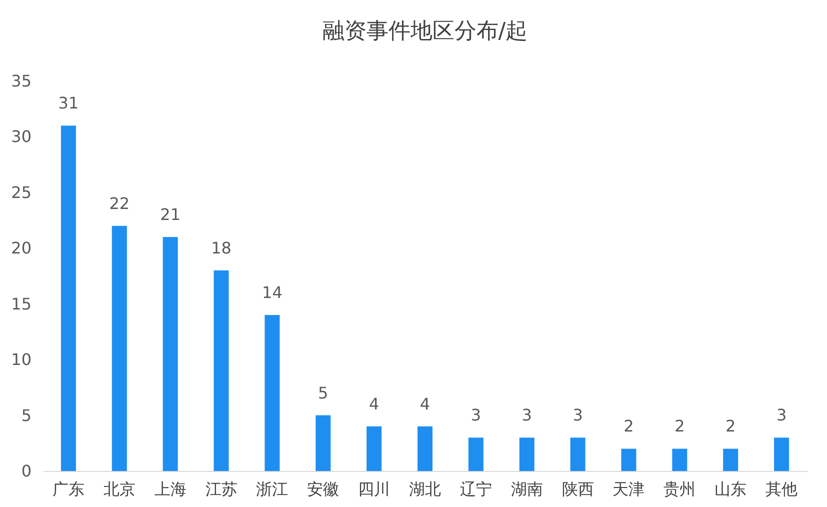 The height and width of the screenshot is (507, 827). Describe the element at coordinates (21, 360) in the screenshot. I see `y-tick-label: 10` at that location.